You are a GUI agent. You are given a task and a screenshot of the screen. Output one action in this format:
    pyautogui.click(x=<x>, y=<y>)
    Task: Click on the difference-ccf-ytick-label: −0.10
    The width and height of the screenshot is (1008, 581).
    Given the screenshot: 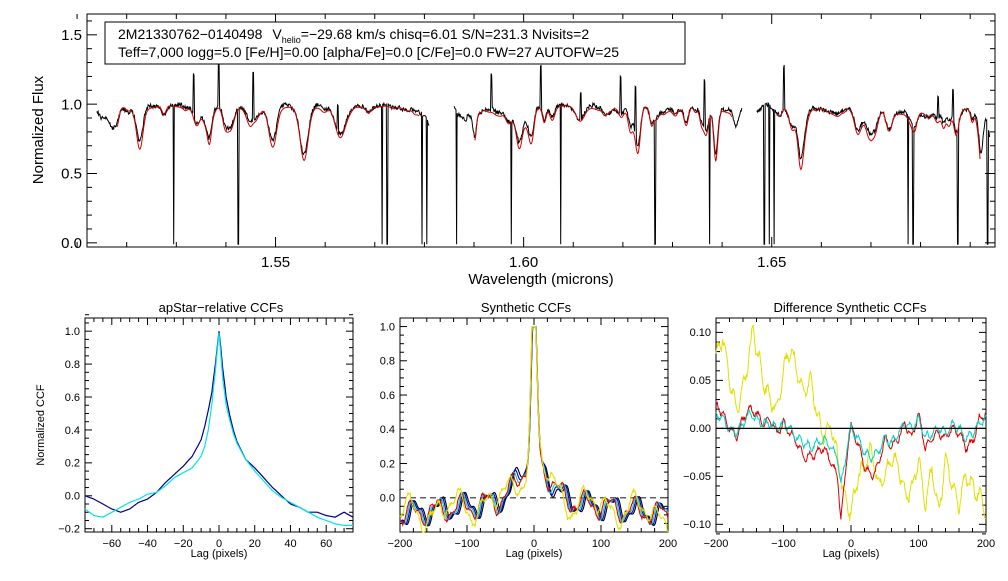 What is the action you would take?
    pyautogui.click(x=697, y=525)
    